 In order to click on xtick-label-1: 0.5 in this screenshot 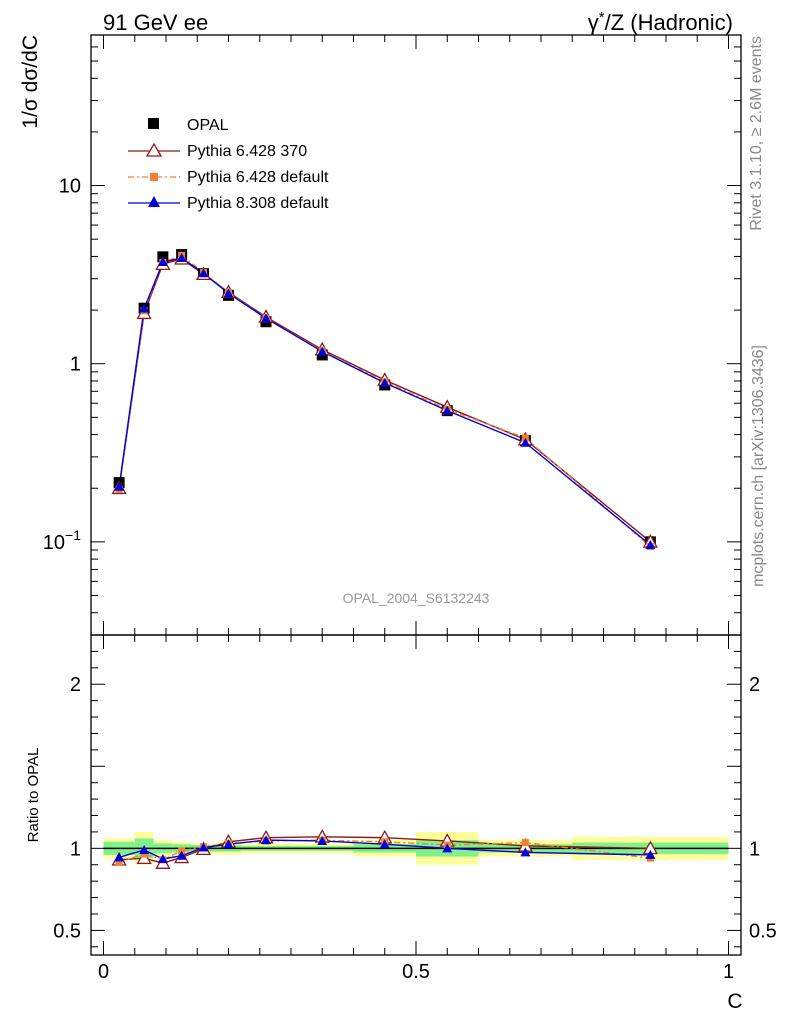, I will do `click(416, 972)`.